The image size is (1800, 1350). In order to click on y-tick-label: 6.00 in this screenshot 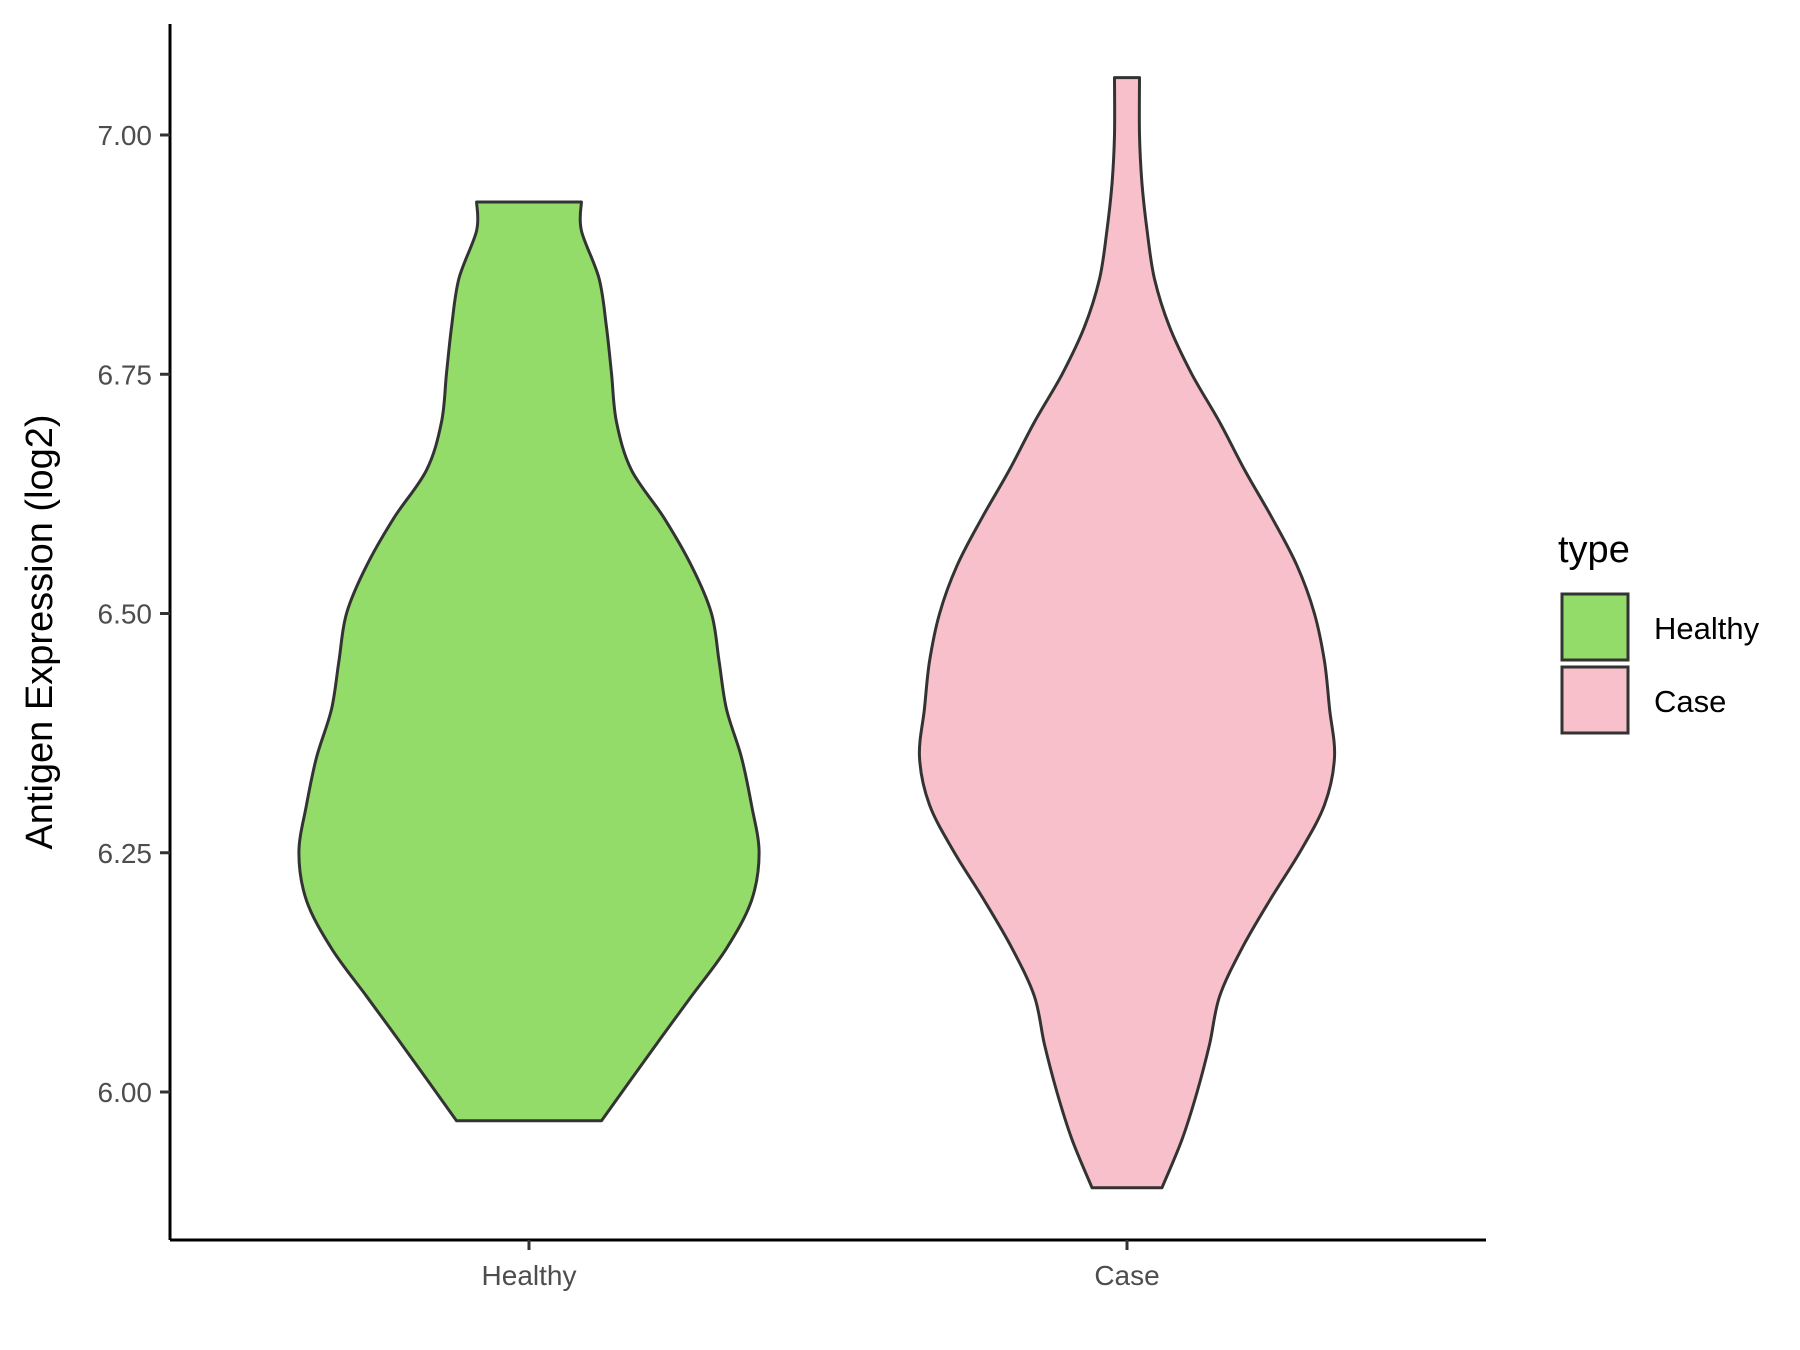, I will do `click(125, 1092)`.